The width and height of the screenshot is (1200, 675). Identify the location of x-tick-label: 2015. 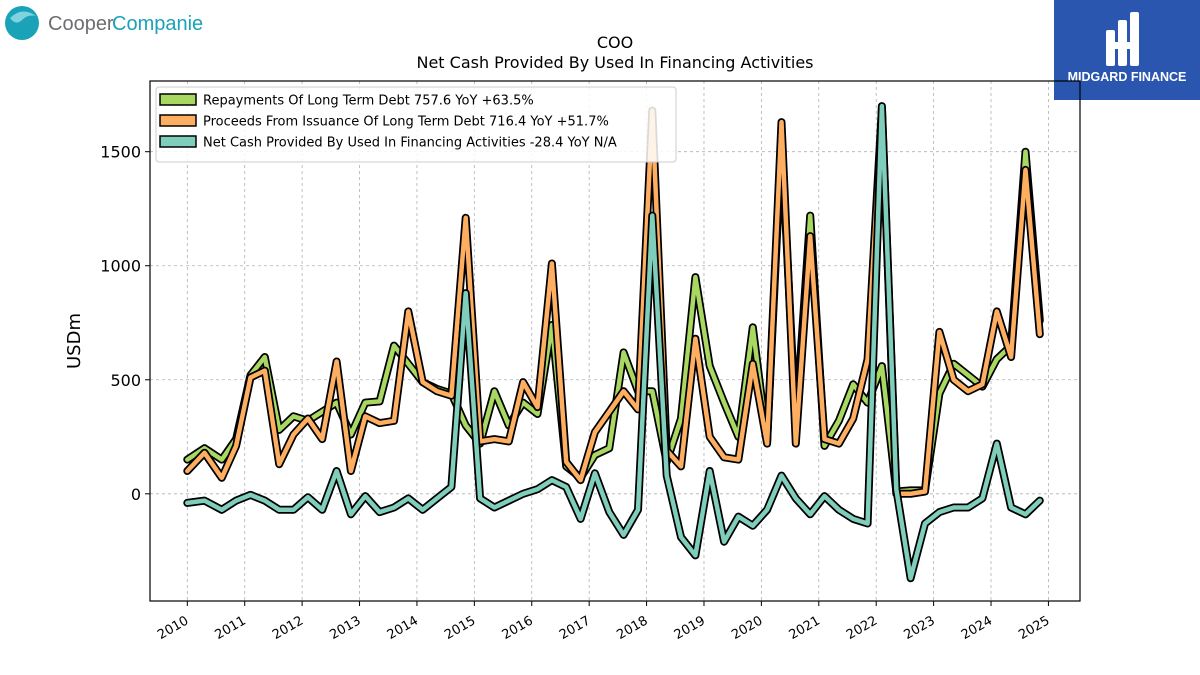
(460, 628).